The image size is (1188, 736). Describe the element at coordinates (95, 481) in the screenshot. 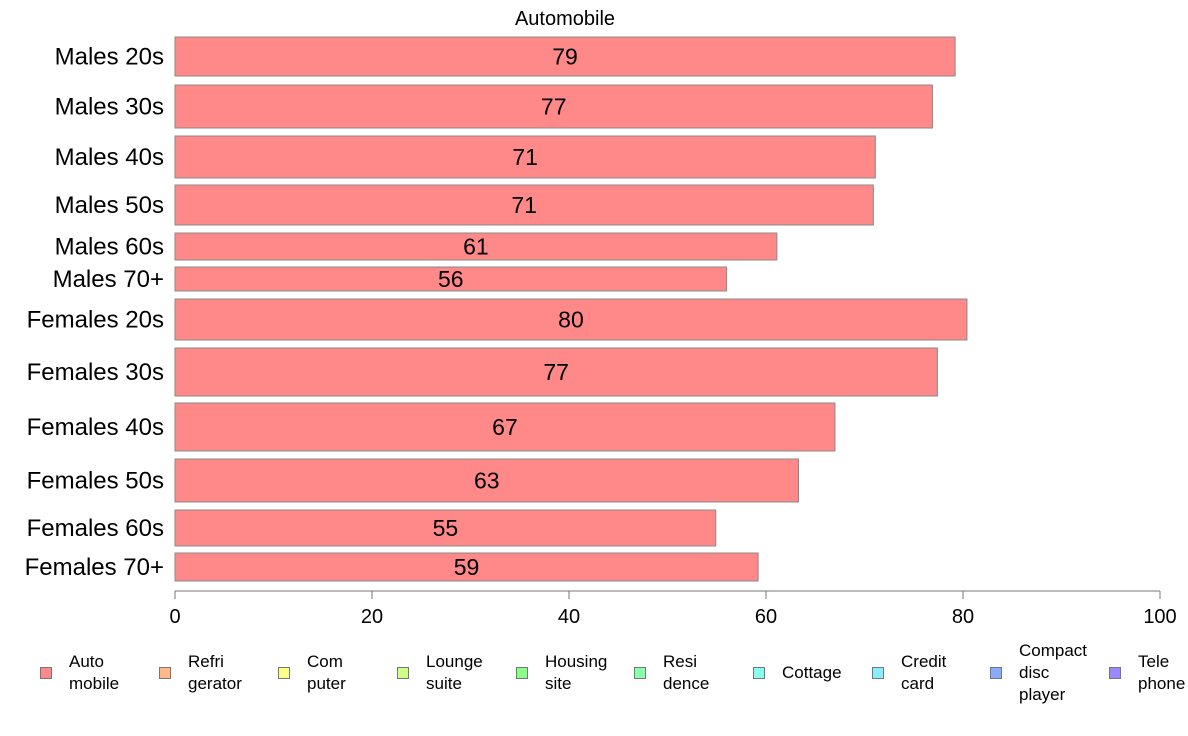

I see `y-tick-label: Females 50s` at that location.